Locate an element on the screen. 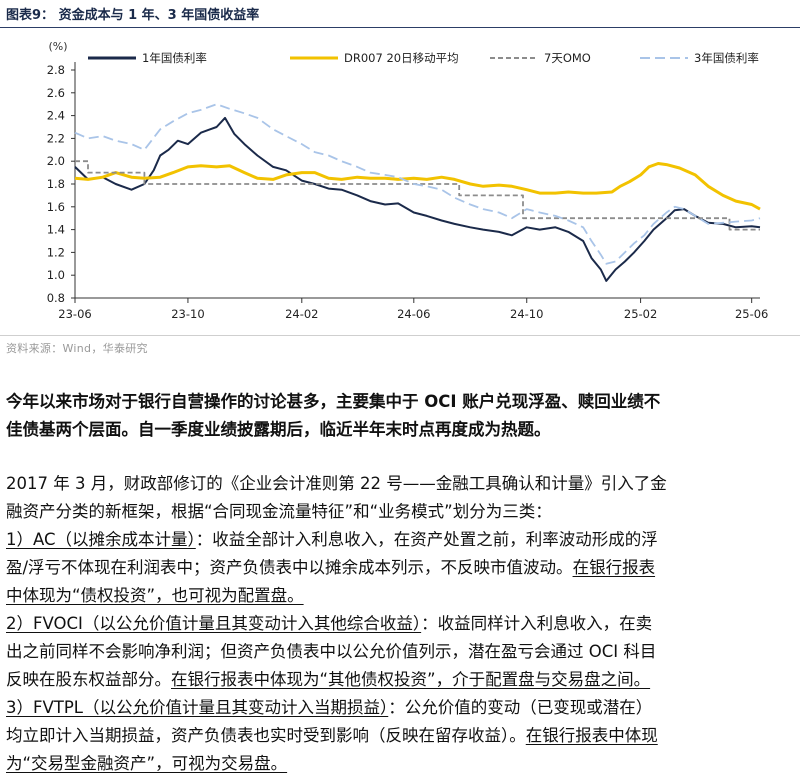  fvtpl-highlight: 在银行报表中体现 is located at coordinates (591, 735).